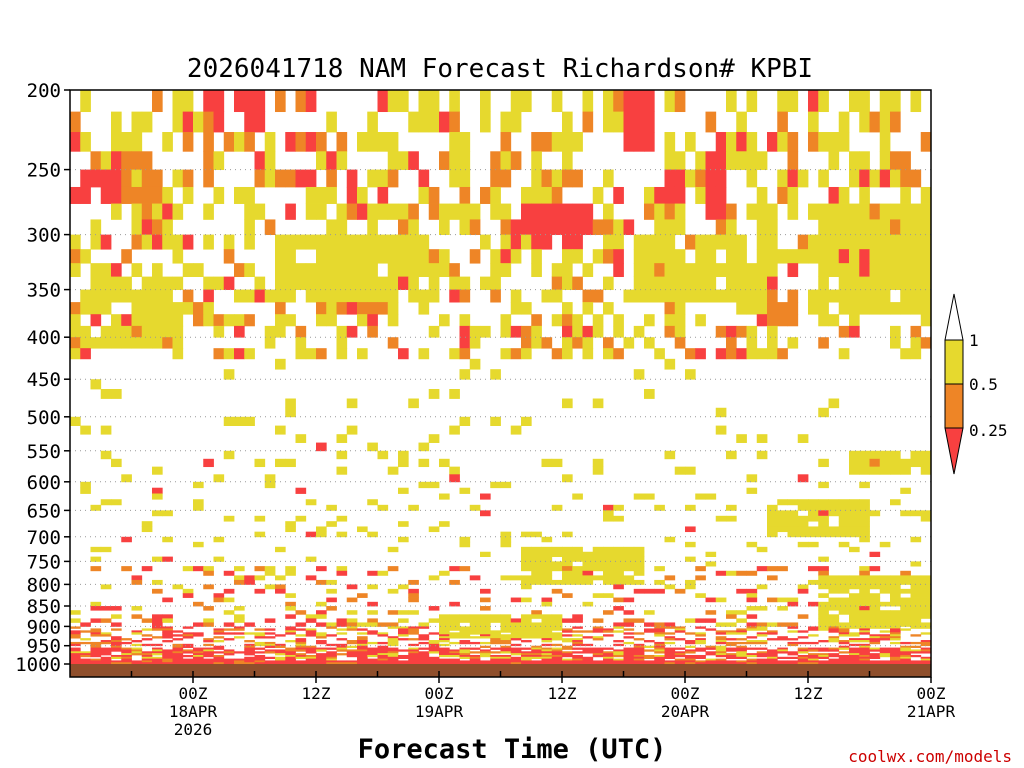  Describe the element at coordinates (44, 538) in the screenshot. I see `y-tick-label: 700` at that location.